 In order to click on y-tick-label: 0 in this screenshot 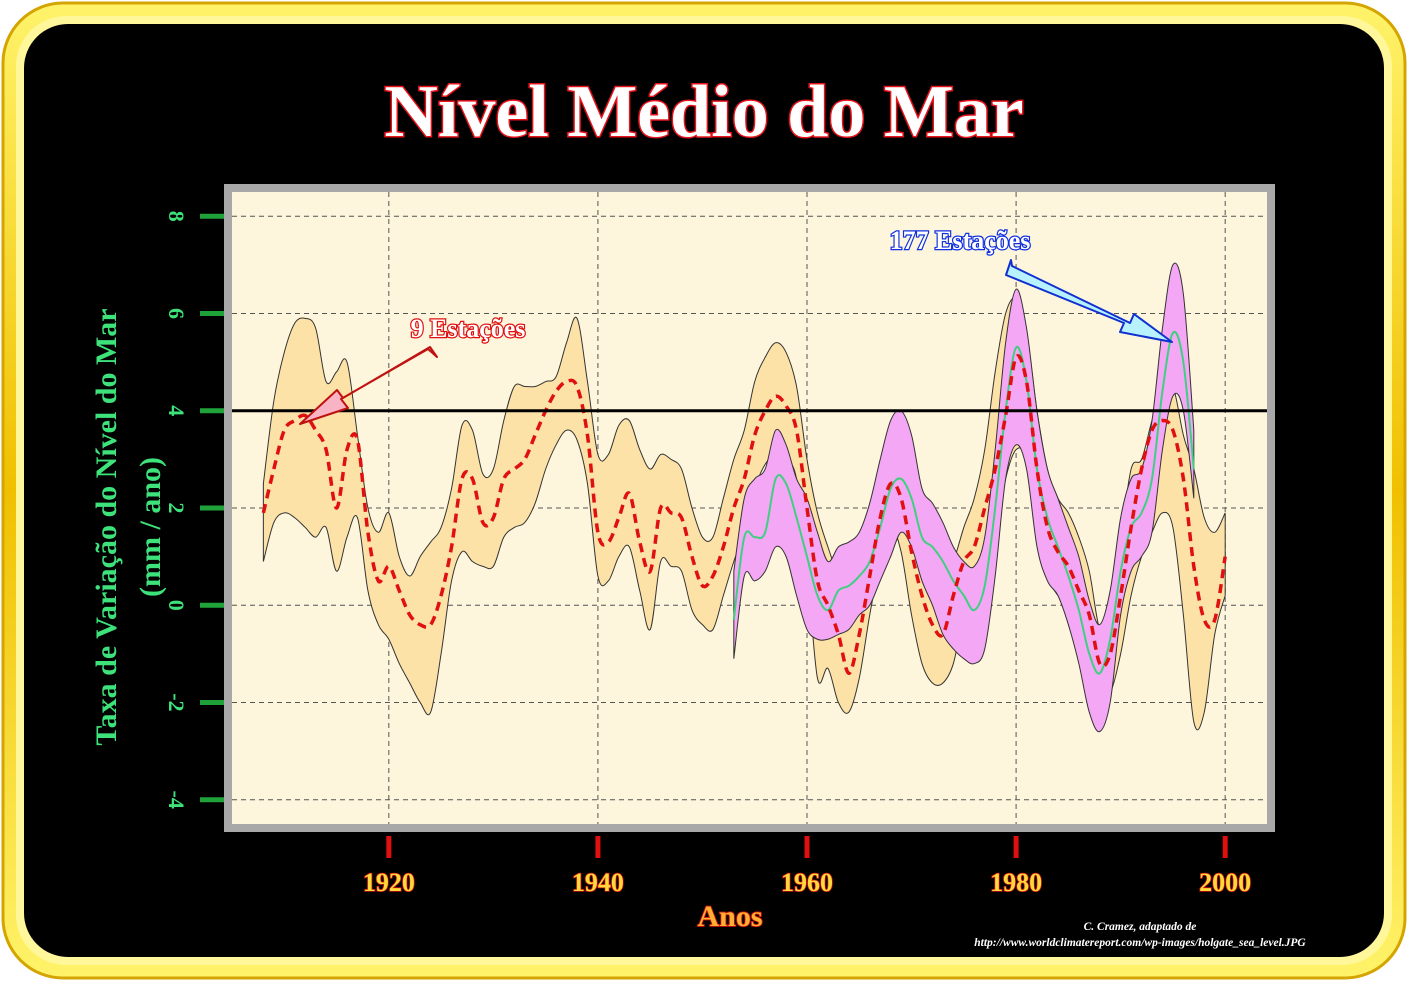, I will do `click(176, 605)`.